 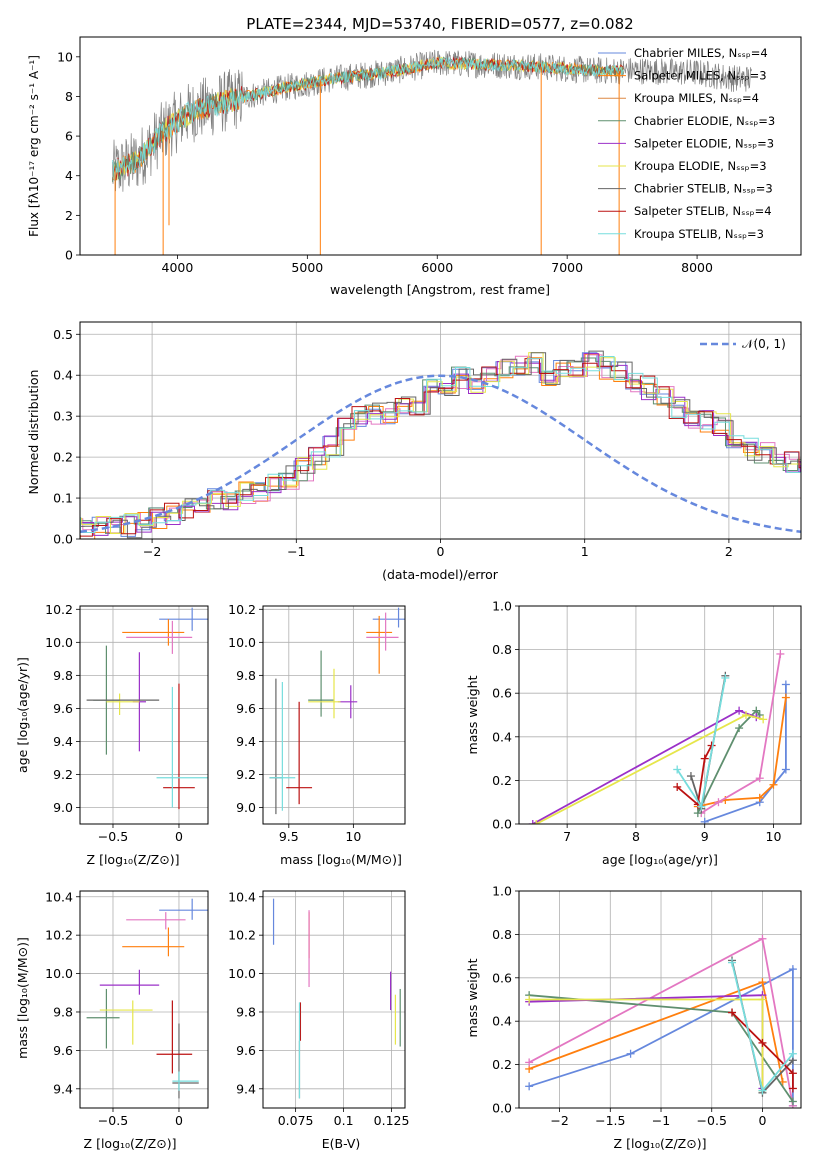 I want to click on hist-lines, so click(x=440, y=444).